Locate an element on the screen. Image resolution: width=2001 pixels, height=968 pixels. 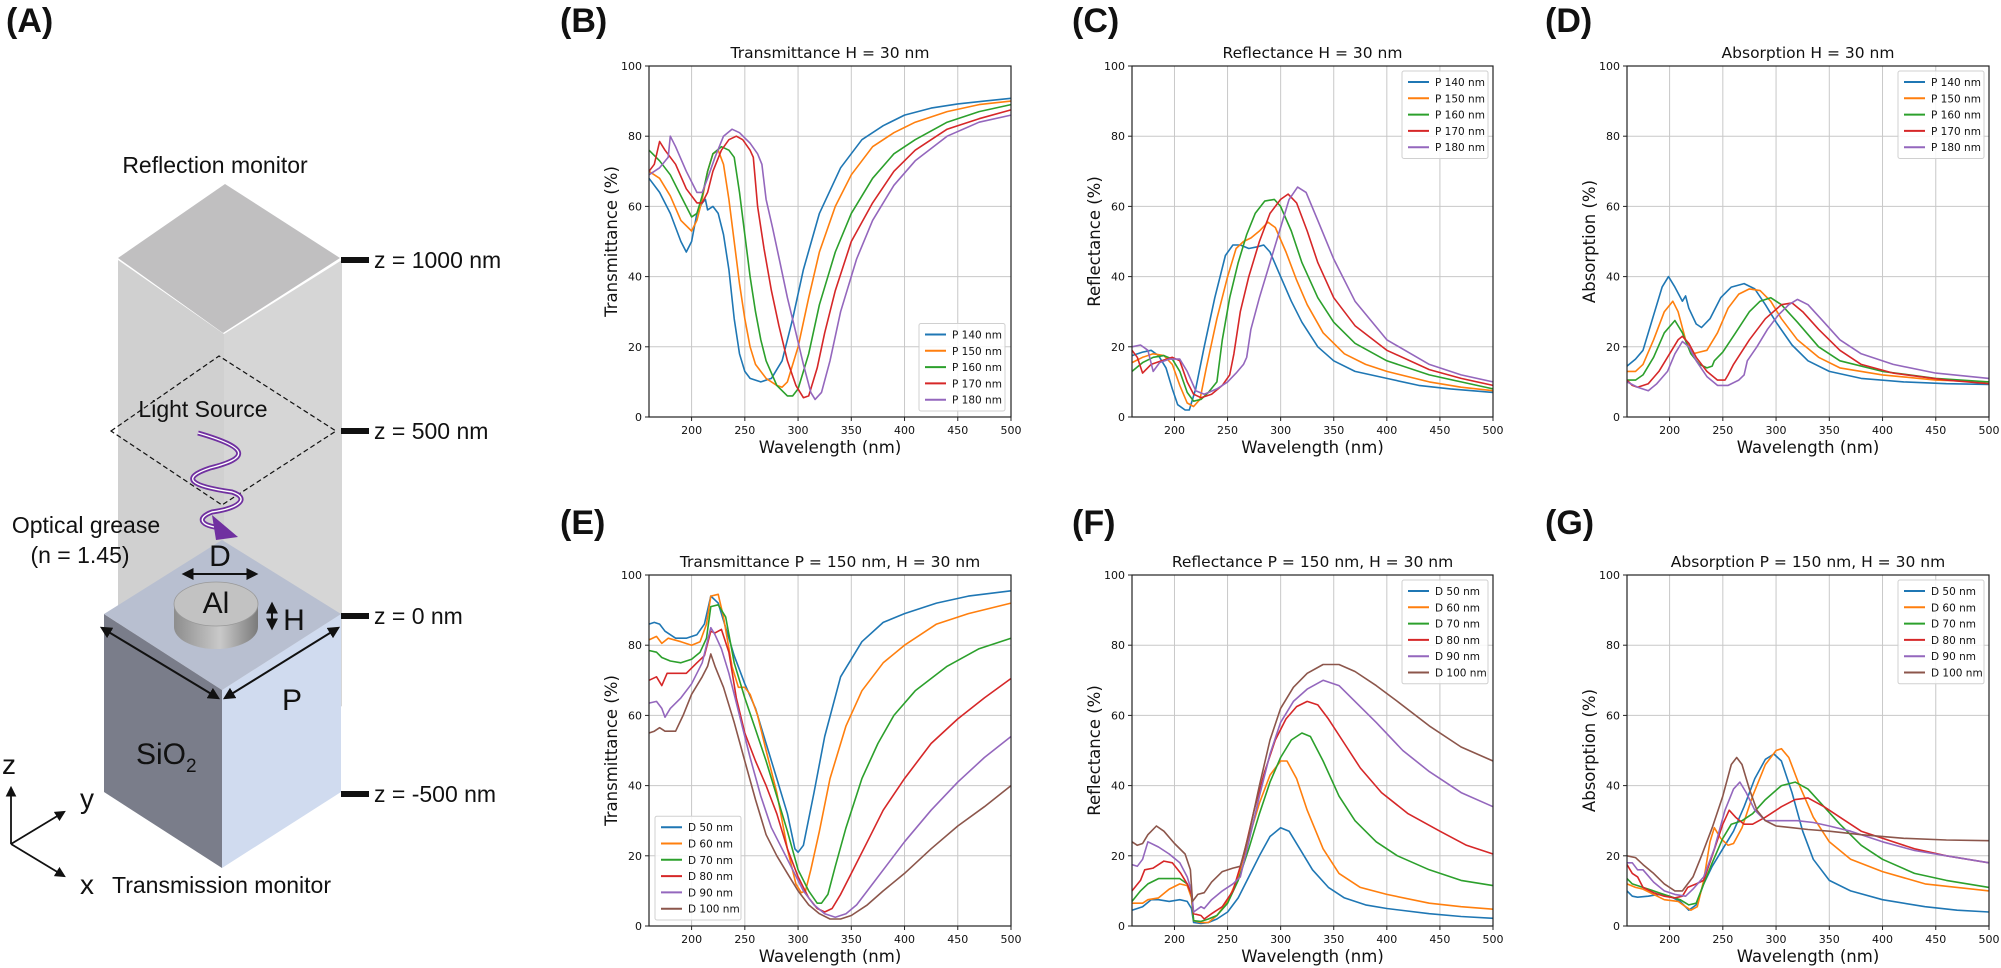
legend-entry: D 90 nm is located at coordinates (1457, 657).